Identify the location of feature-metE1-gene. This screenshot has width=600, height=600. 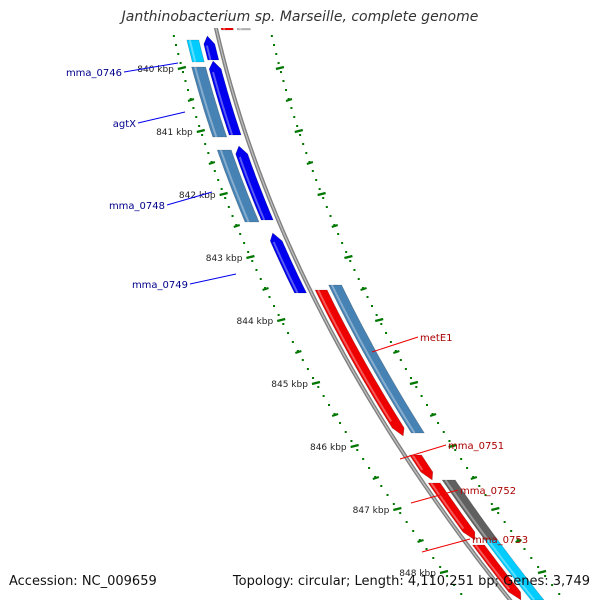
(359, 363).